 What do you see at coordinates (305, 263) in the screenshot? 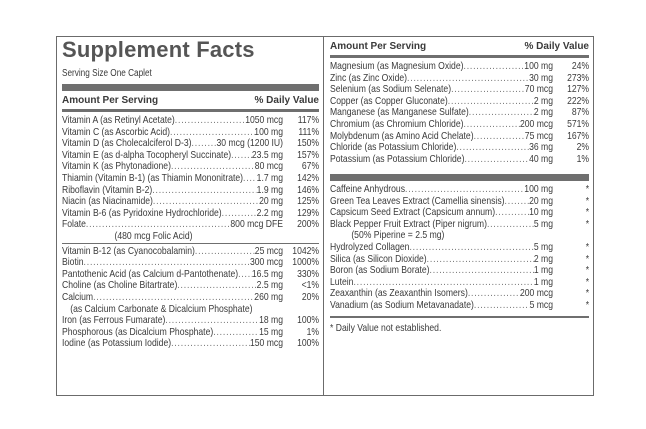
I see `daily-value-percent: 1000%` at bounding box center [305, 263].